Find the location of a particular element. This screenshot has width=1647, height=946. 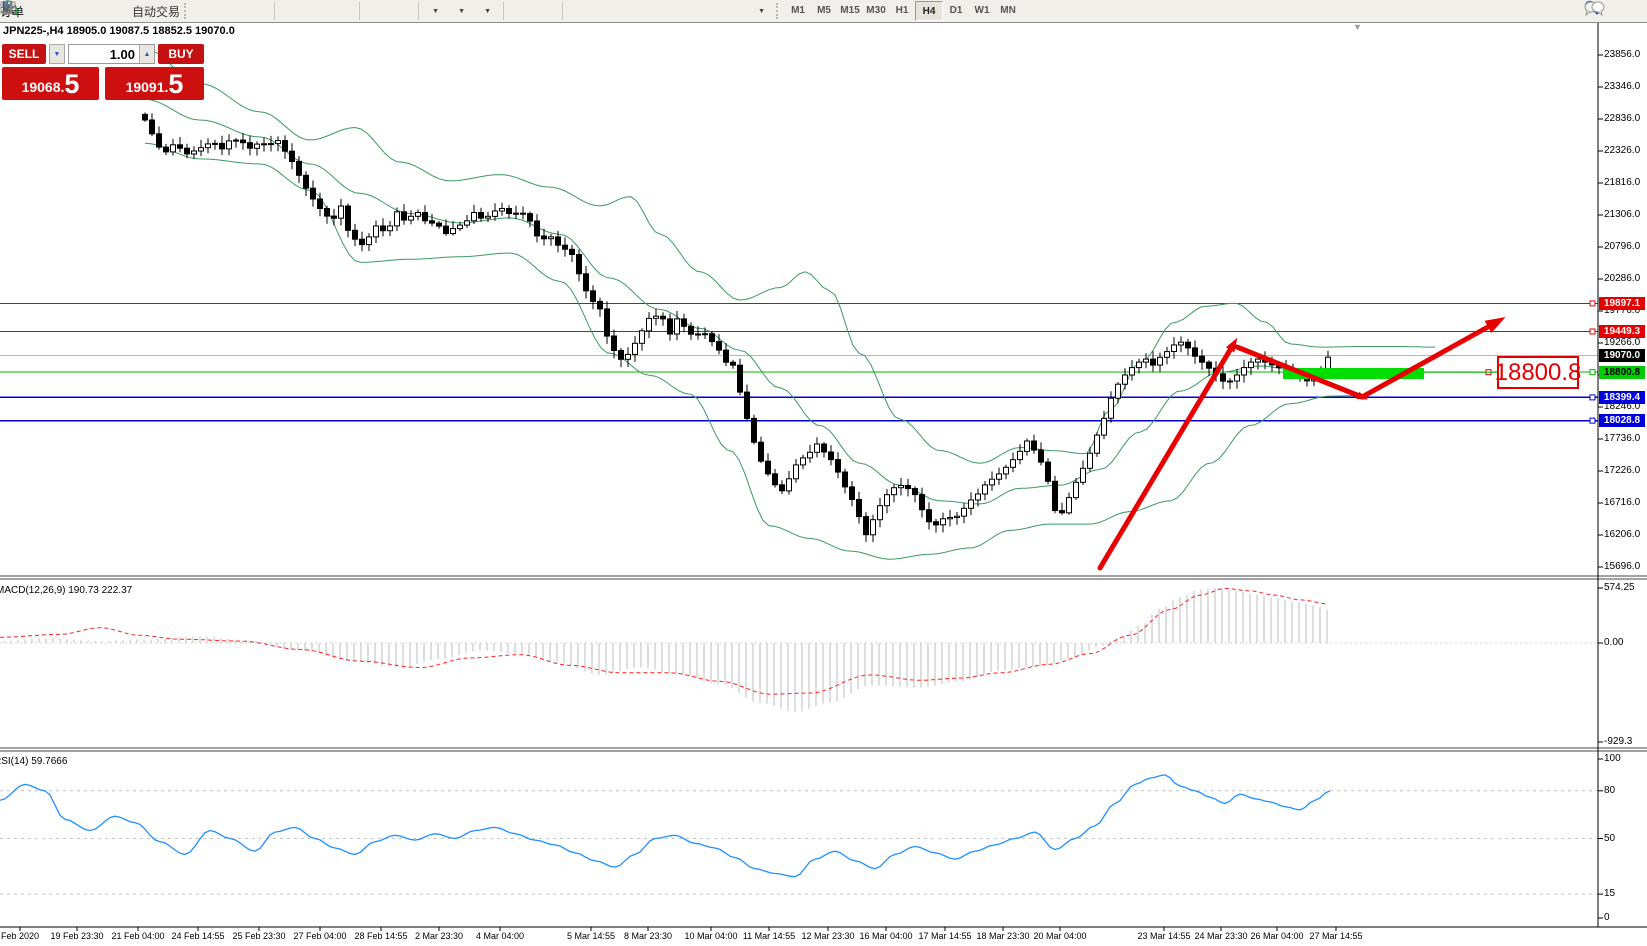

price-tick: 20796.0 is located at coordinates (1622, 246).